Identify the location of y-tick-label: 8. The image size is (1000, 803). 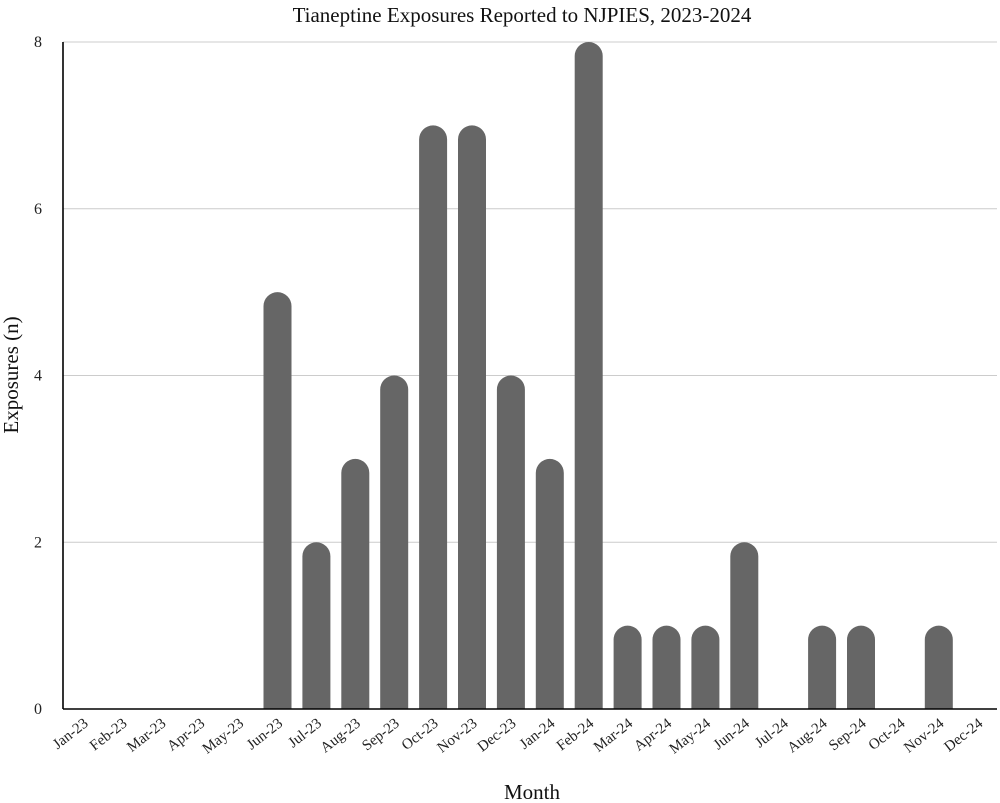
(38, 42).